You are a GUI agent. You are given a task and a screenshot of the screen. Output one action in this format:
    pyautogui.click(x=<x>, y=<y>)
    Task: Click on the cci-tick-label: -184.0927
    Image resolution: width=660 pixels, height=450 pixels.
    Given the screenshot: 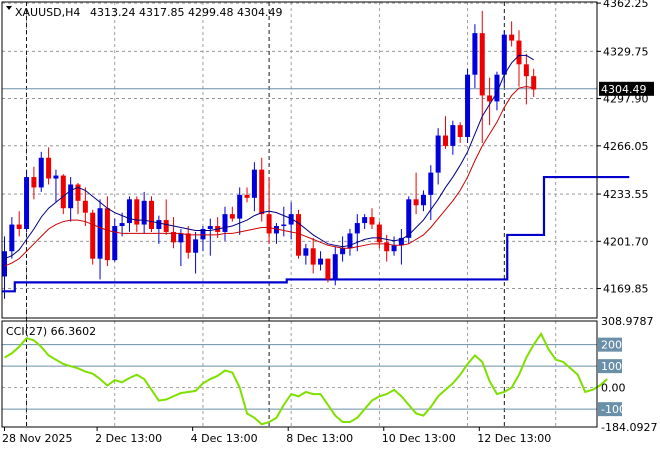 What is the action you would take?
    pyautogui.click(x=629, y=427)
    